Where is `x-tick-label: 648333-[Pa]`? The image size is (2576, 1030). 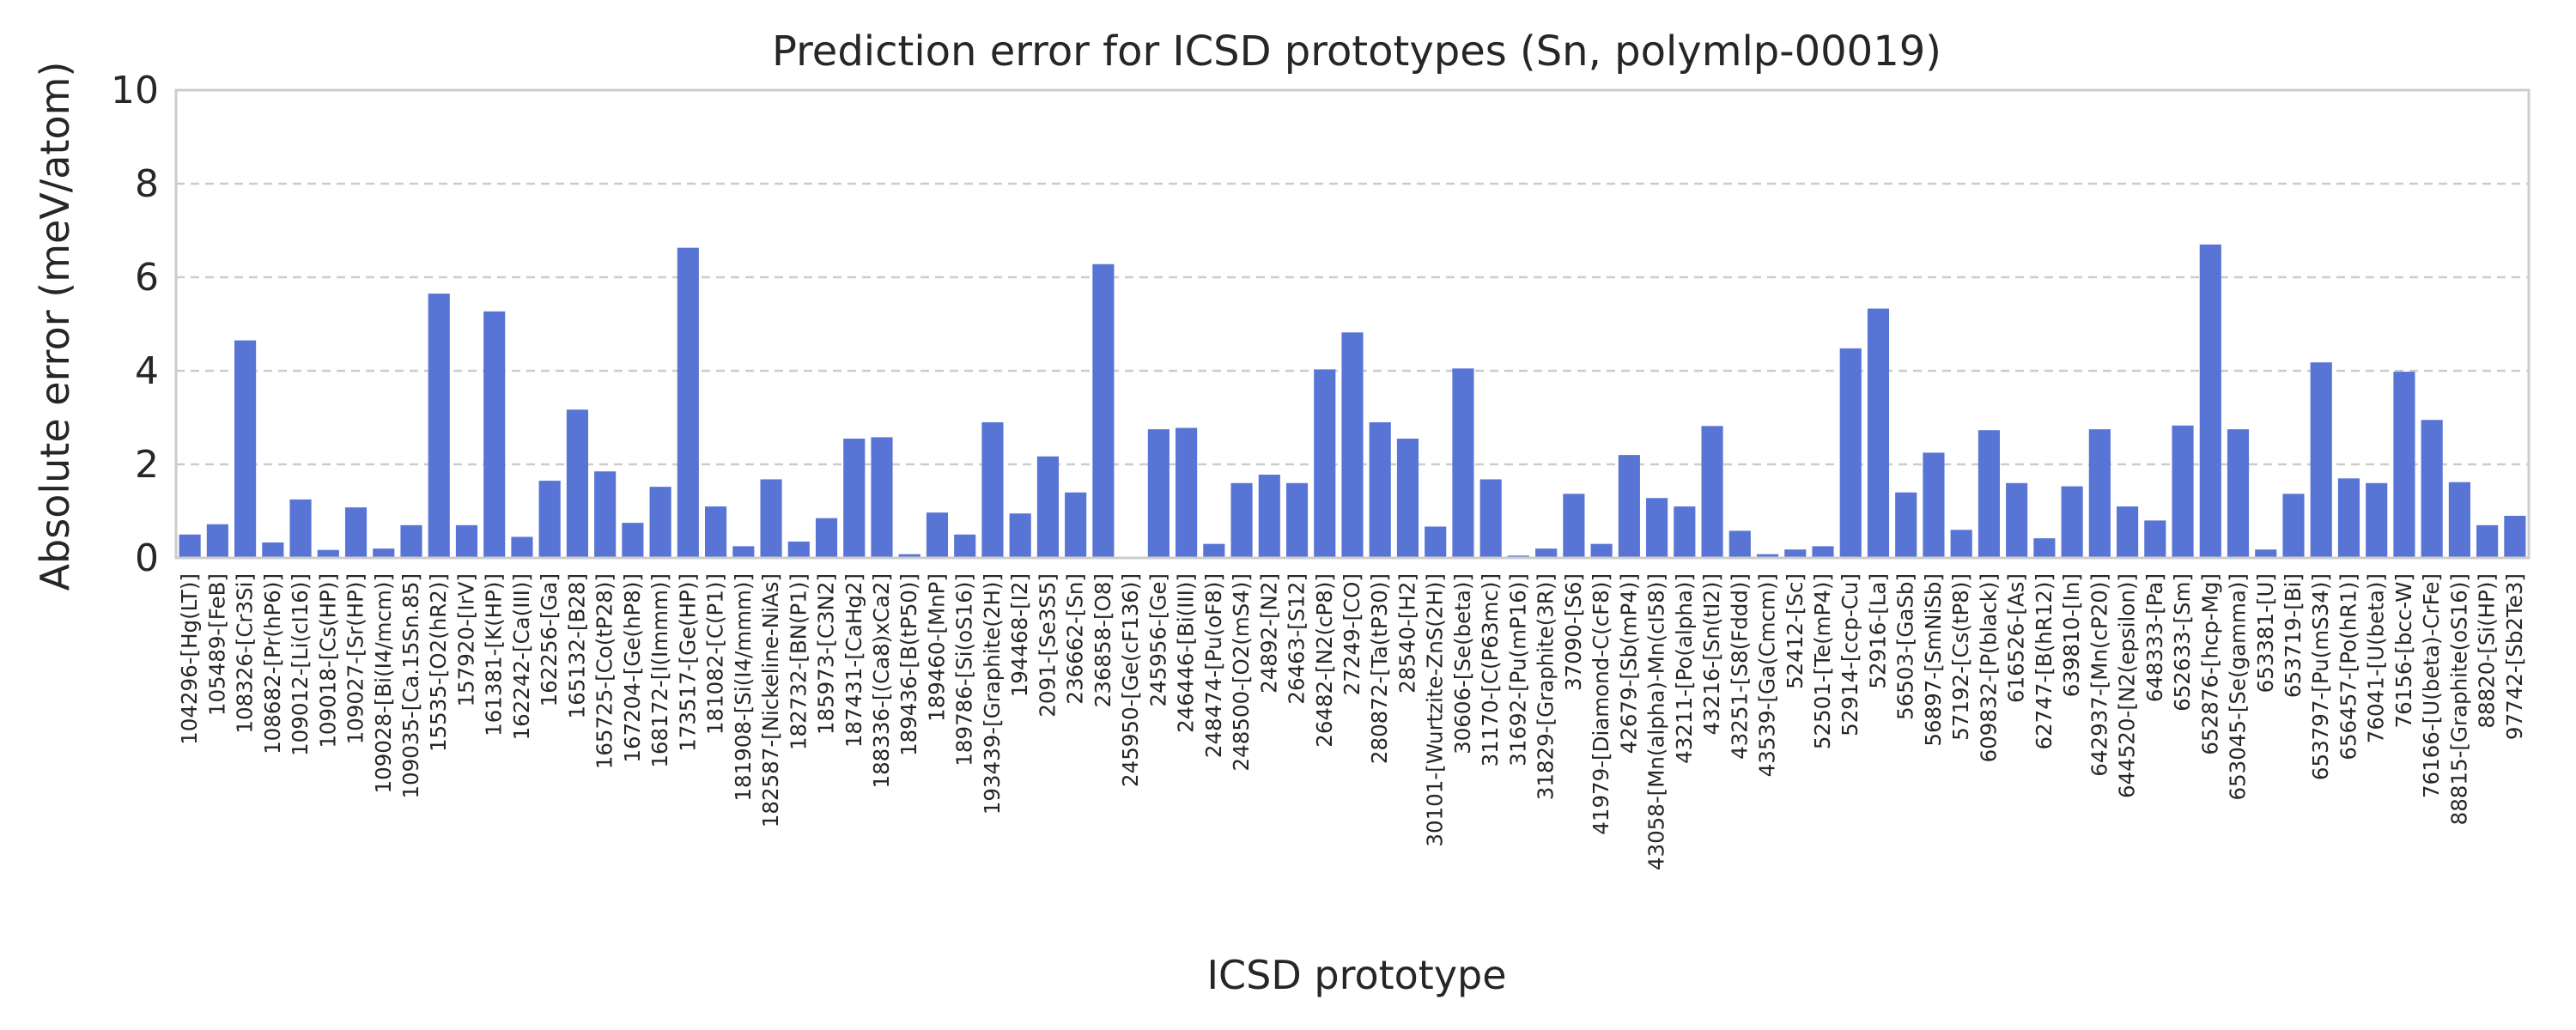
x-tick-label: 648333-[Pa] is located at coordinates (2155, 637).